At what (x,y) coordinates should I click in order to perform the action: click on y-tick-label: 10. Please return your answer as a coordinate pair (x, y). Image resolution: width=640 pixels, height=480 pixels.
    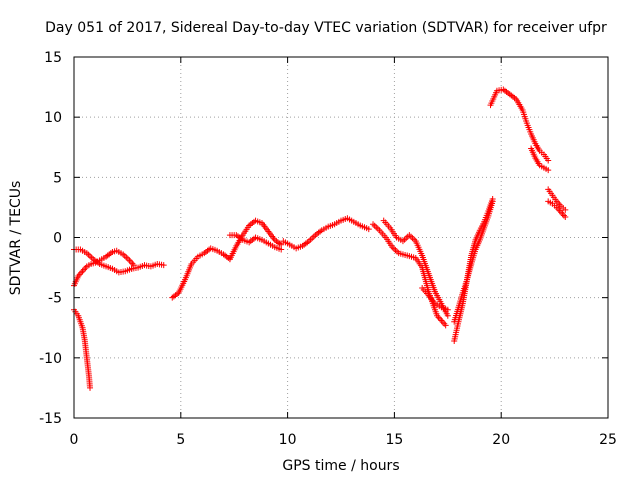
    Looking at the image, I should click on (53, 118).